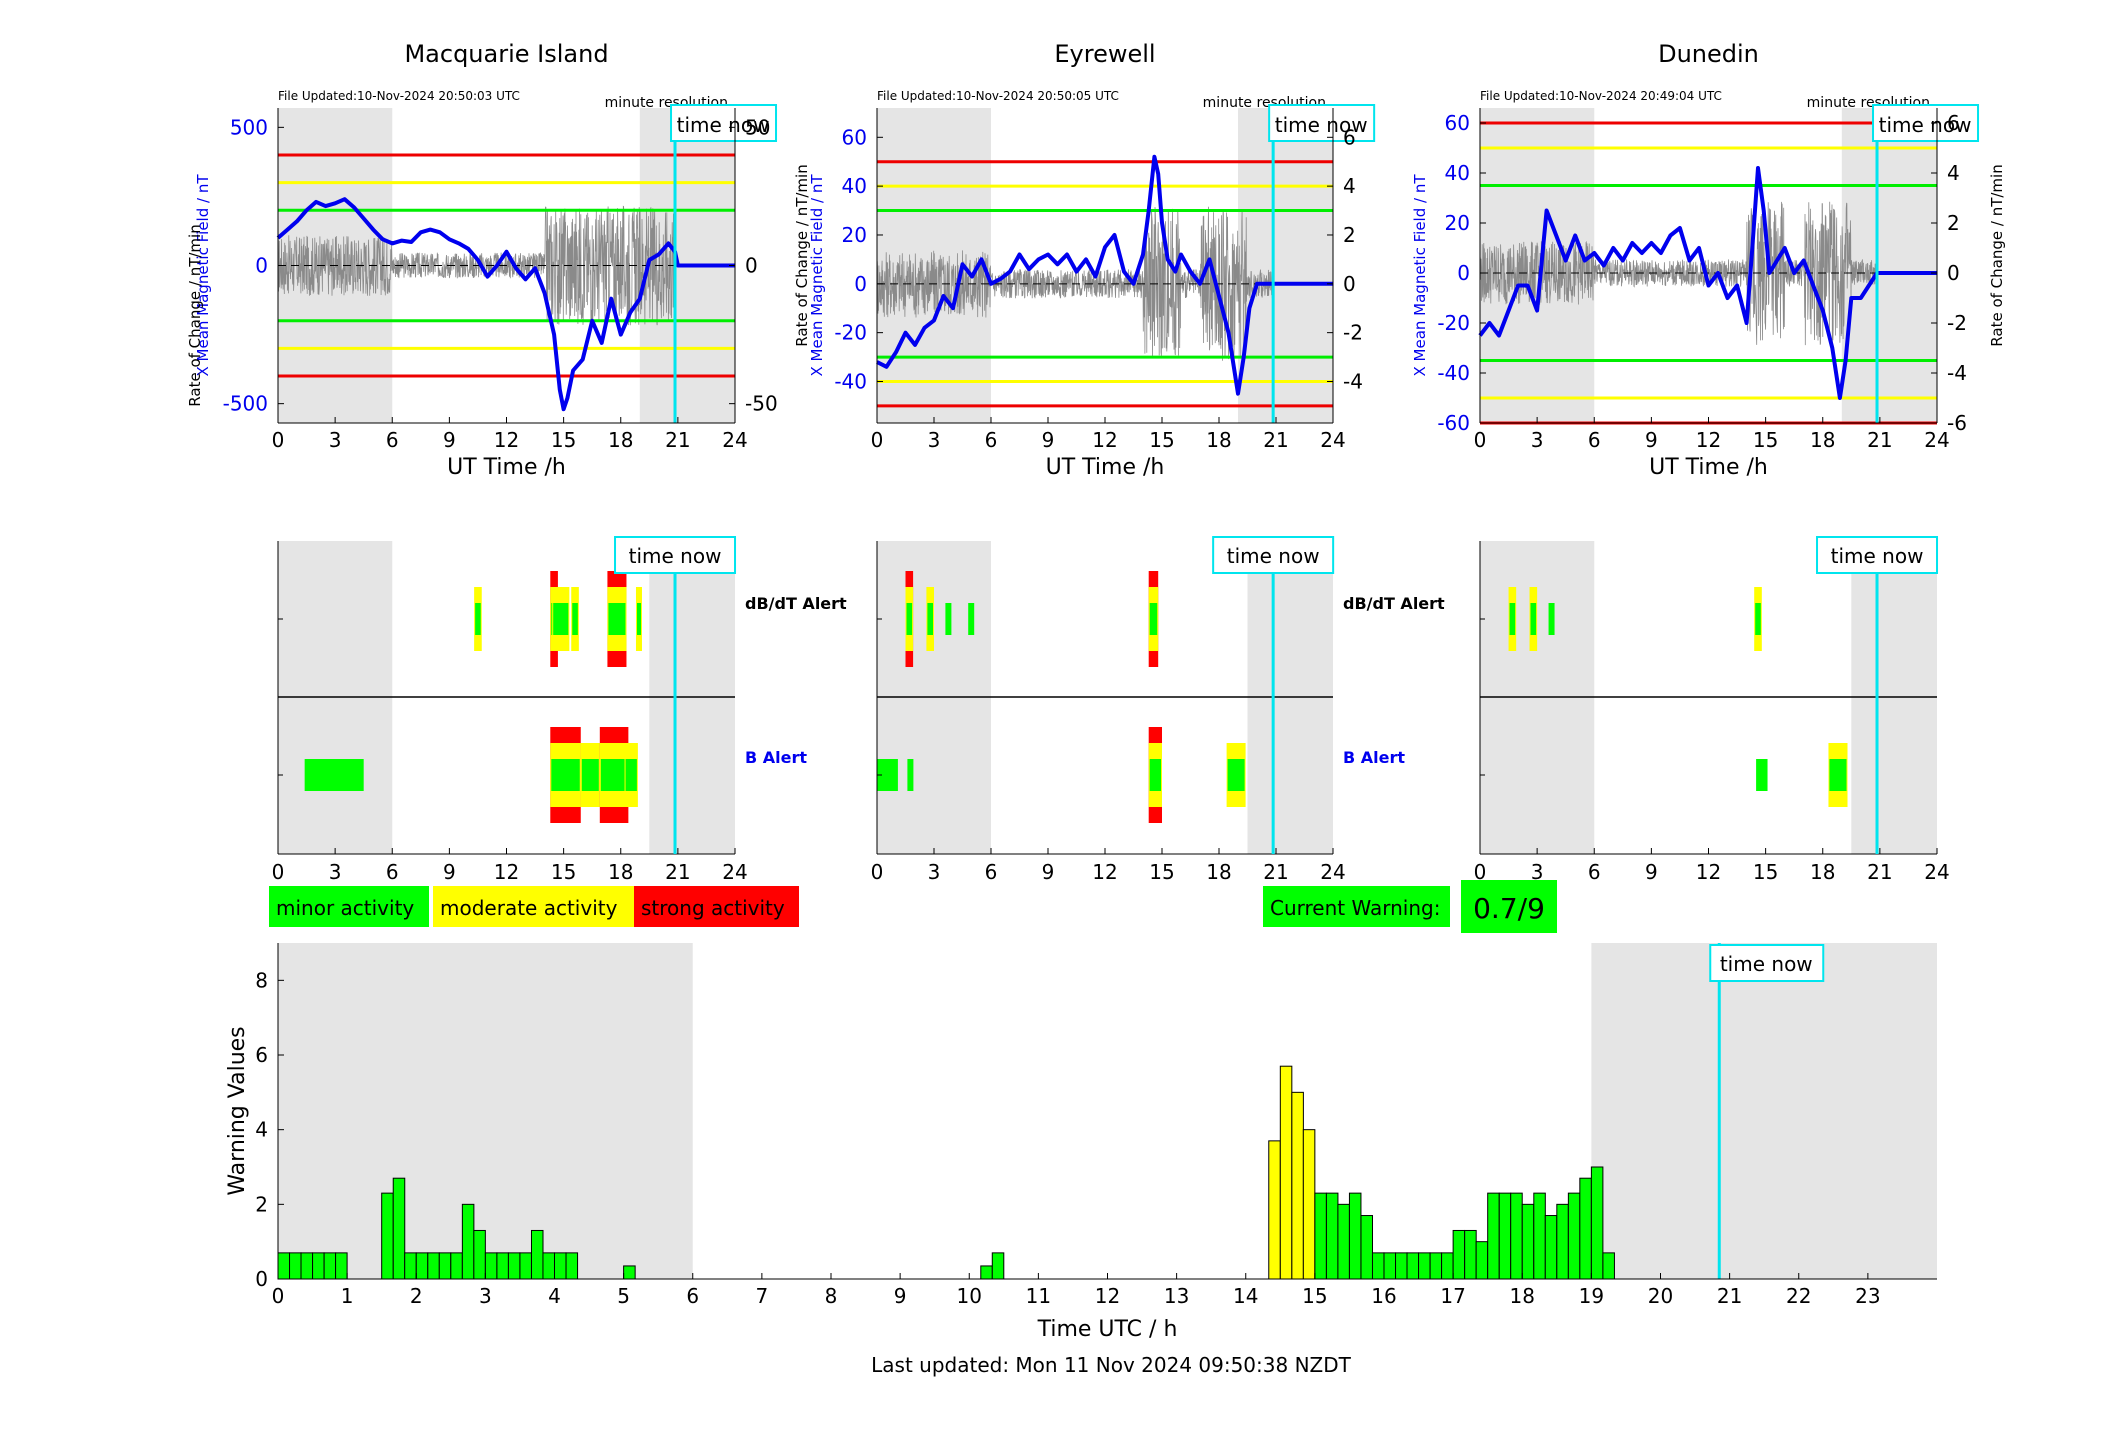  I want to click on y2-tick-label: 6, so click(1349, 137).